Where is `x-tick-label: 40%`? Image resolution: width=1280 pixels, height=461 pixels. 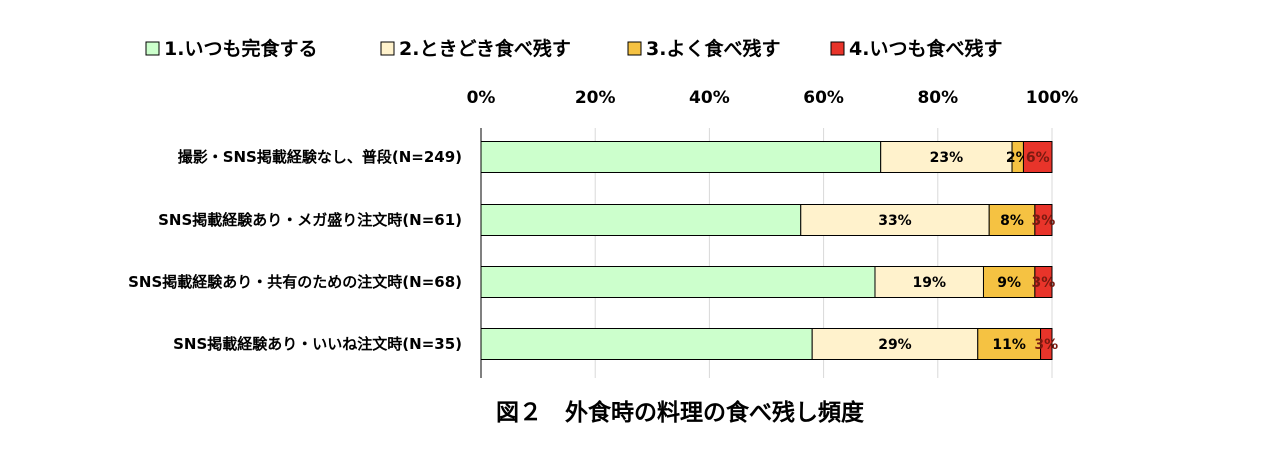 x-tick-label: 40% is located at coordinates (709, 98).